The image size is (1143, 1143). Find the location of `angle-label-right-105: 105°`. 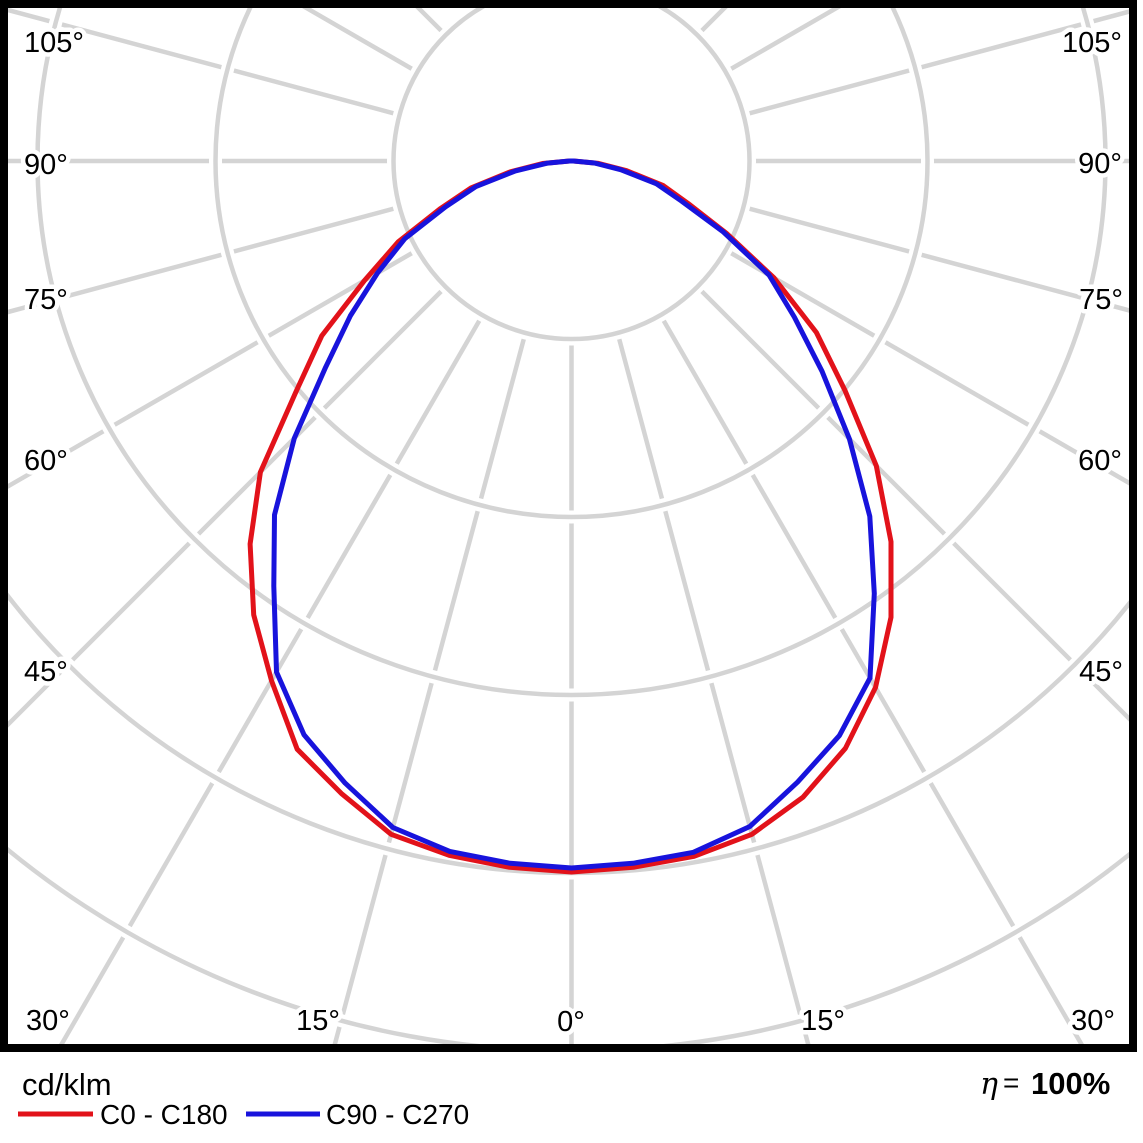

angle-label-right-105: 105° is located at coordinates (1092, 43).